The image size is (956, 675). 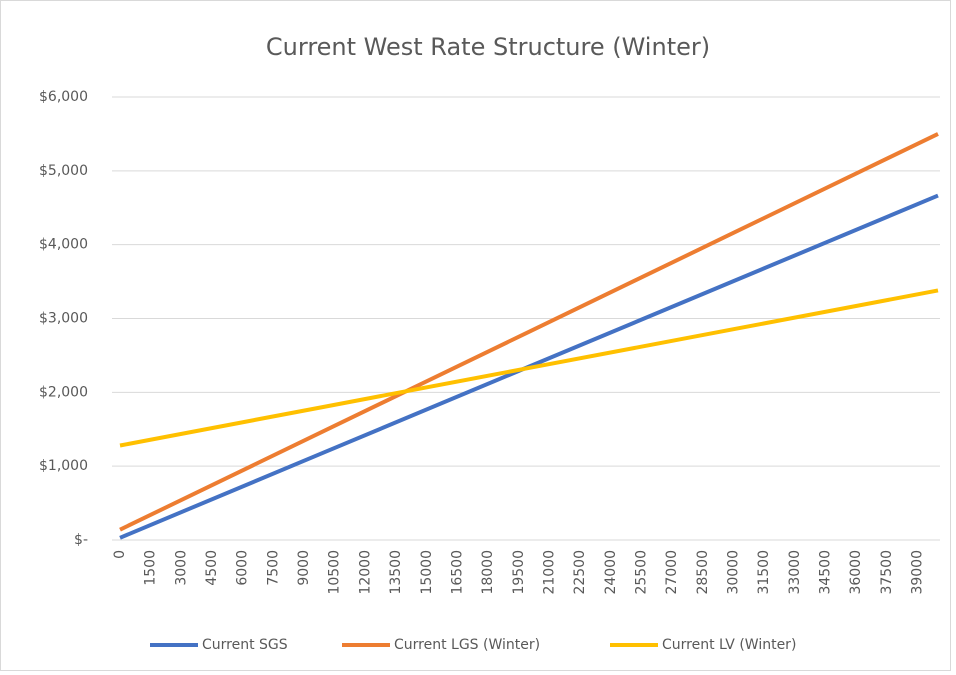 What do you see at coordinates (764, 572) in the screenshot?
I see `x-tick-label: 31500` at bounding box center [764, 572].